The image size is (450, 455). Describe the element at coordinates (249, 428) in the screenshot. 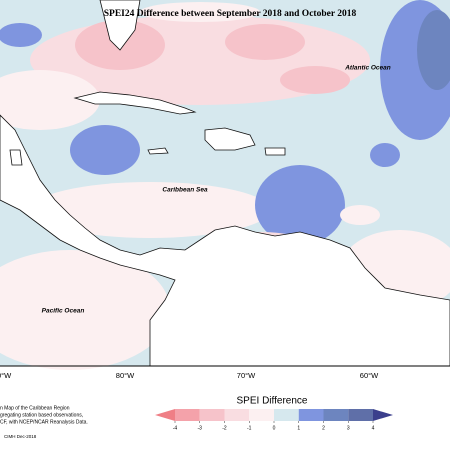

I see `legend-tick-label: -1` at that location.